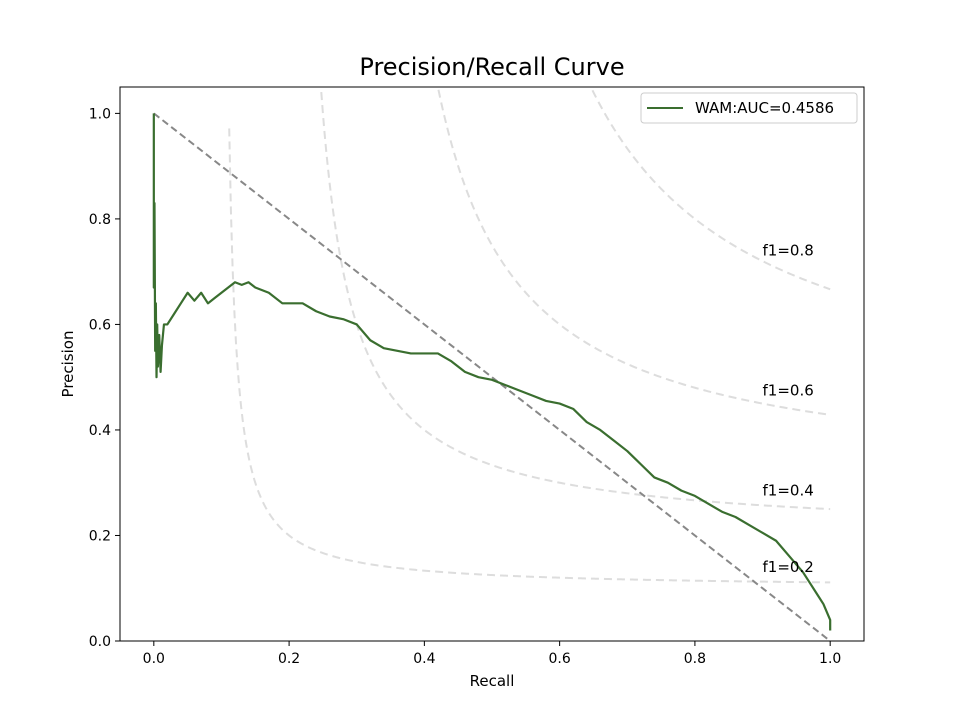  What do you see at coordinates (492, 654) in the screenshot?
I see `x-axis: 0.0 0.2 0.4 0.6 0.8 1.0` at bounding box center [492, 654].